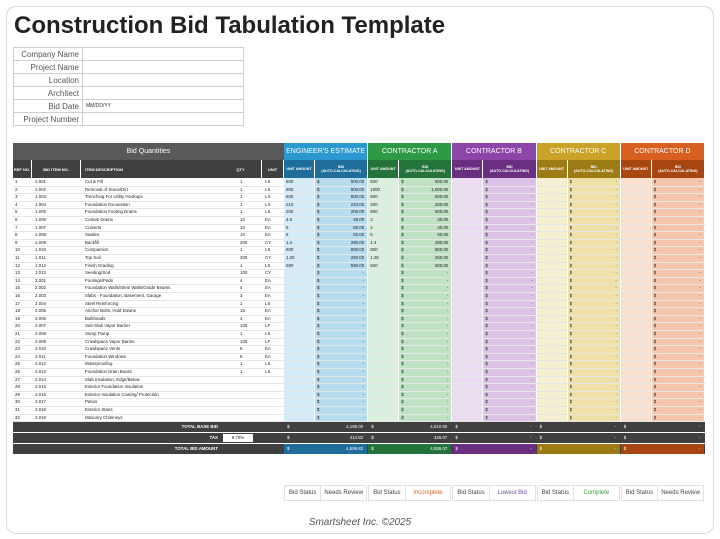 The width and height of the screenshot is (720, 539). I want to click on cell-ref: 6, so click(16, 219).